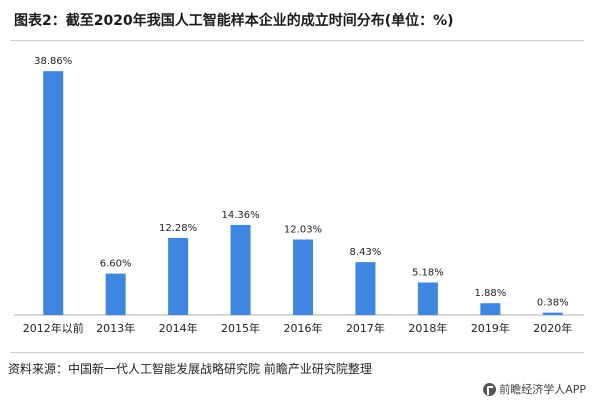 Image resolution: width=594 pixels, height=402 pixels. What do you see at coordinates (53, 328) in the screenshot?
I see `x-tick-label: 2012年以前` at bounding box center [53, 328].